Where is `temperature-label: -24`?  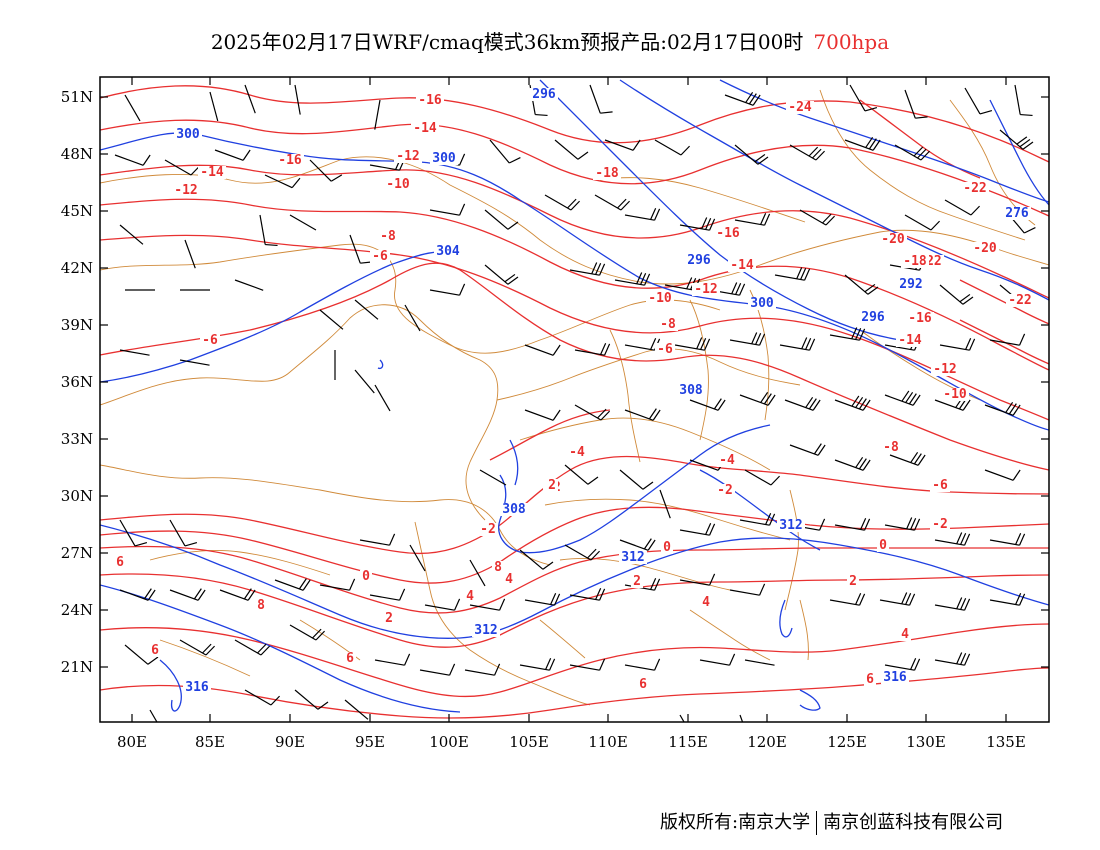
temperature-label: -24 is located at coordinates (800, 107).